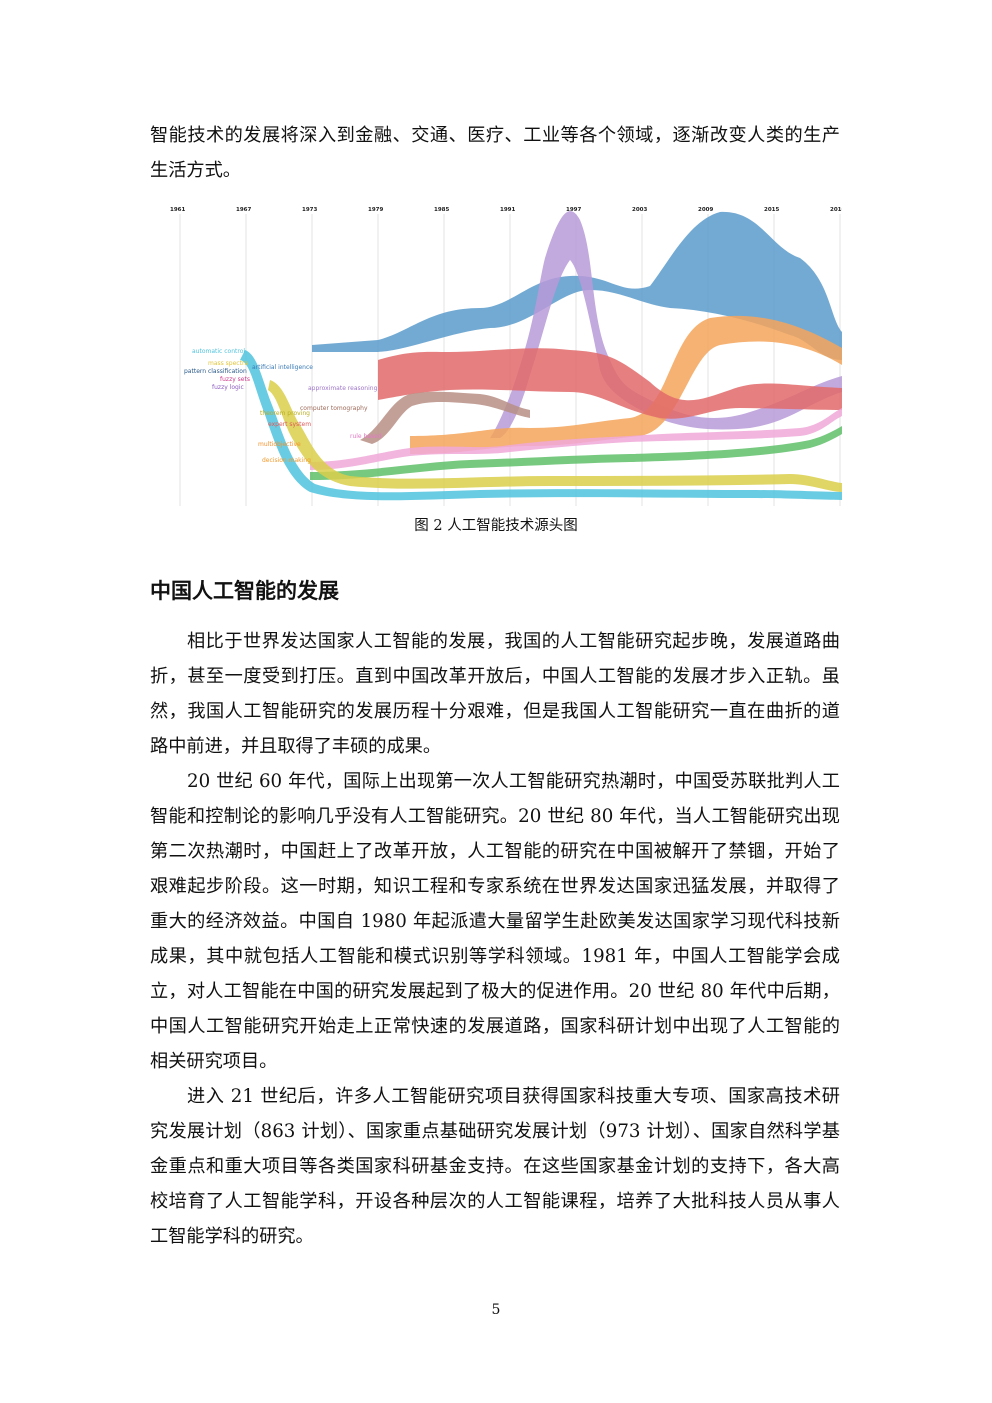 The width and height of the screenshot is (992, 1403). What do you see at coordinates (496, 1310) in the screenshot?
I see `page-number: 5` at bounding box center [496, 1310].